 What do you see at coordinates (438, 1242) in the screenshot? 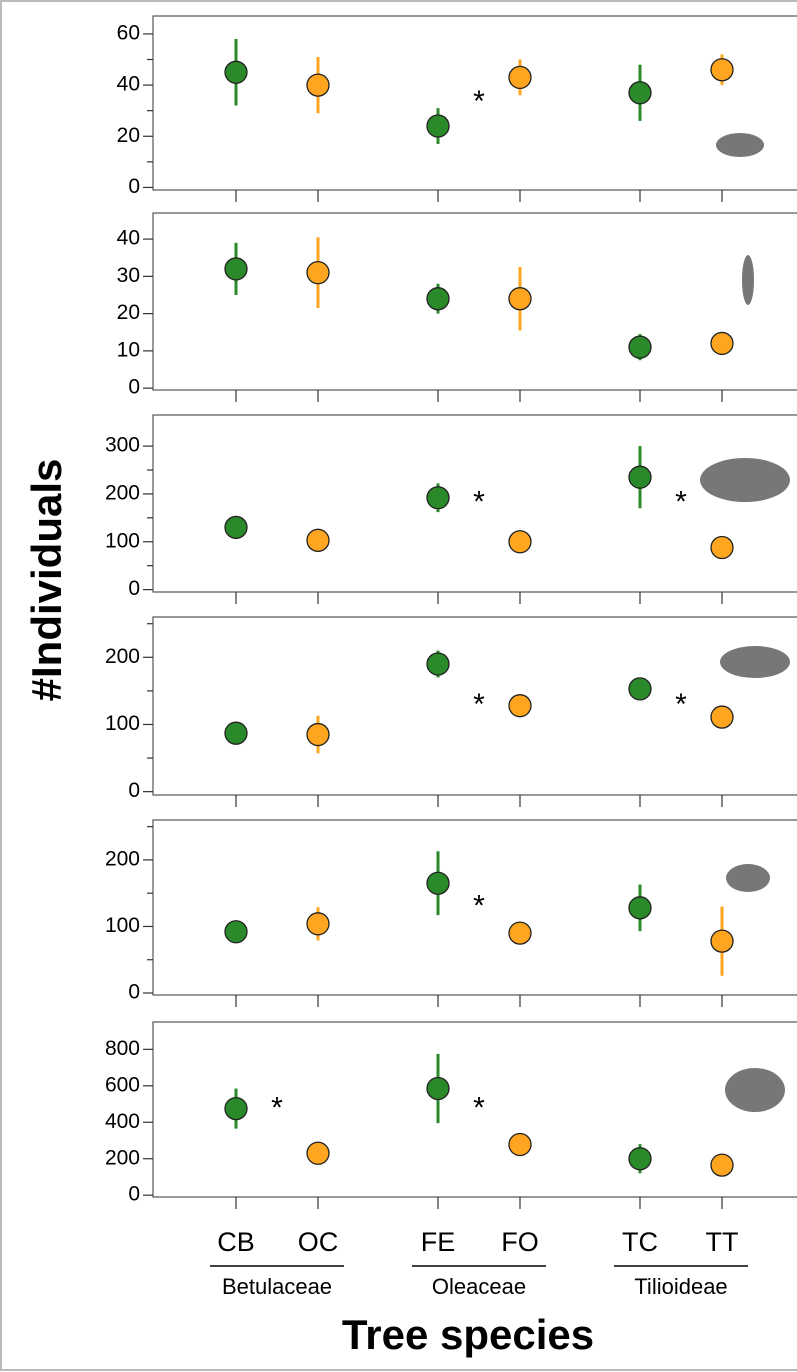
I see `x-tick-label: FE` at bounding box center [438, 1242].